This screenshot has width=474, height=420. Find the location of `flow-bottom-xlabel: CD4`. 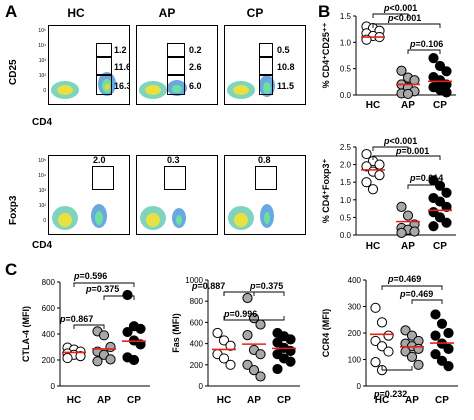

flow-bottom-xlabel: CD4 is located at coordinates (42, 245).